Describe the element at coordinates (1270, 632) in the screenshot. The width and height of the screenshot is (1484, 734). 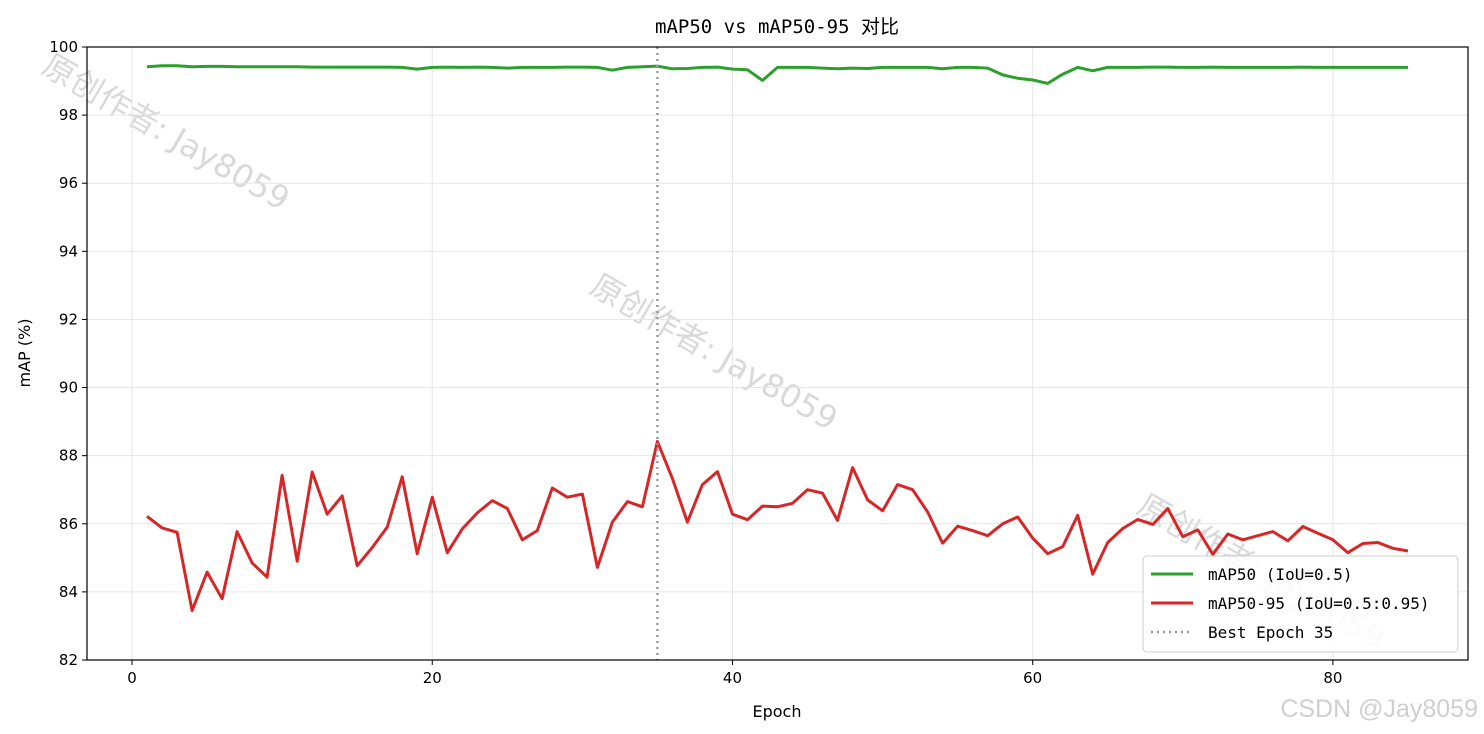
I see `legend-label-best-epoch: Best Epoch 35` at that location.